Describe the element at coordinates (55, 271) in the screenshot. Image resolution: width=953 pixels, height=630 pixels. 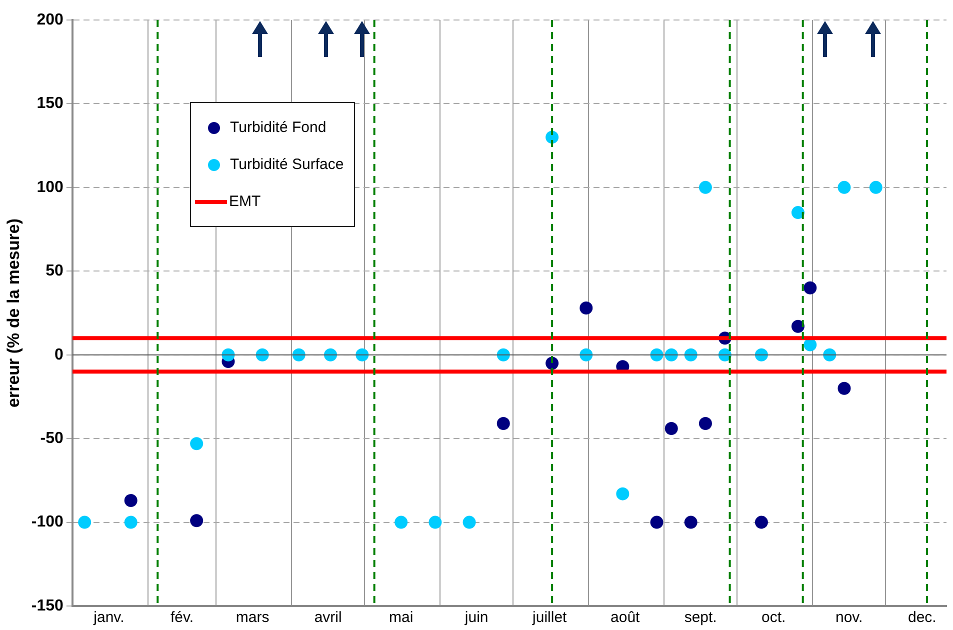
I see `y-tick-label: 50` at that location.